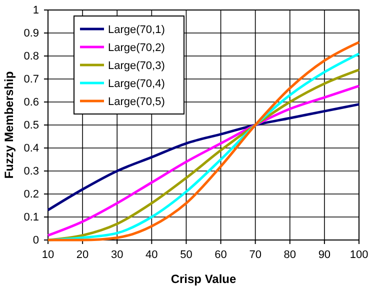  Describe the element at coordinates (136, 30) in the screenshot. I see `legend-label: Large(70,1)` at that location.